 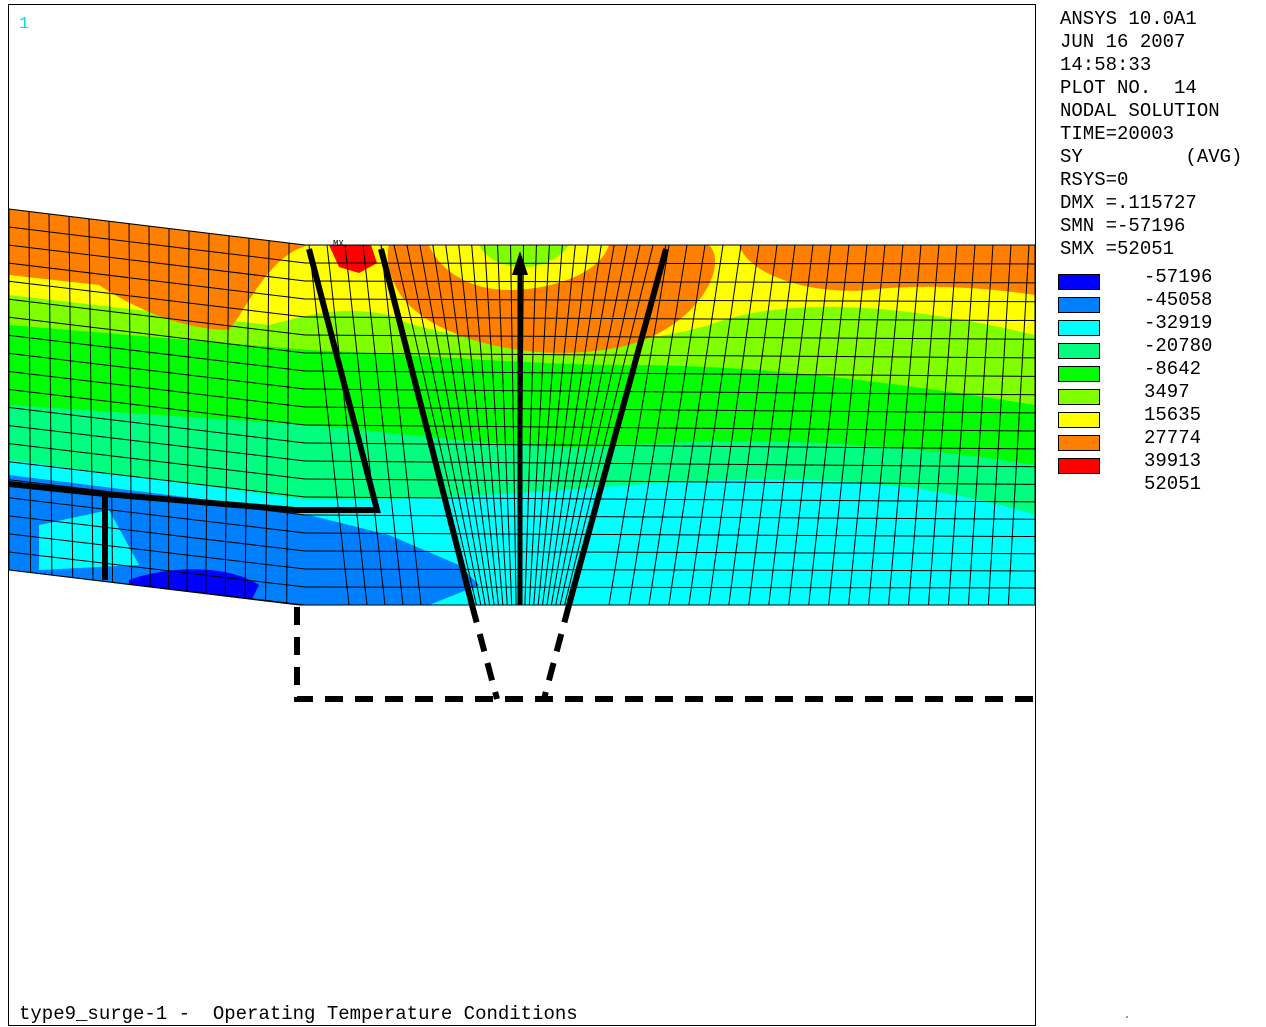 I want to click on info-line: JUN 16 2007, so click(x=1123, y=42).